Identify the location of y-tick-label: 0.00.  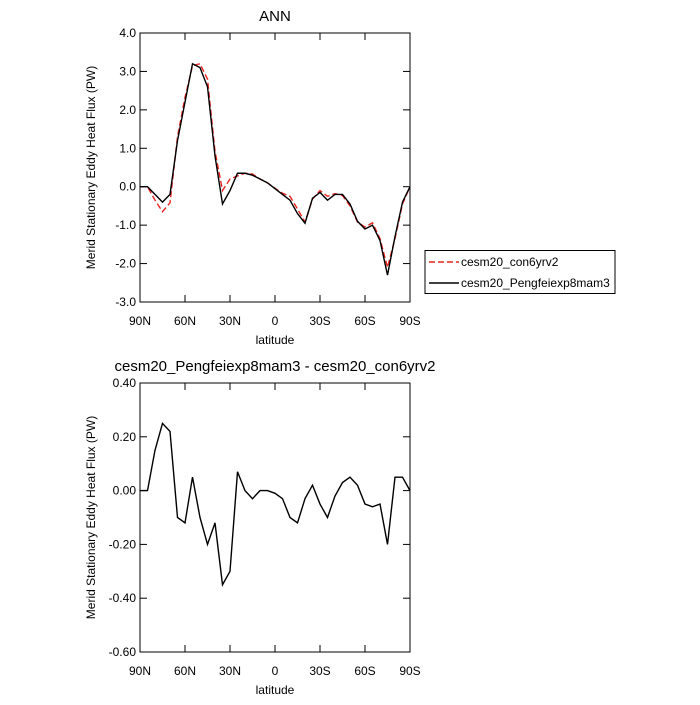
(125, 491).